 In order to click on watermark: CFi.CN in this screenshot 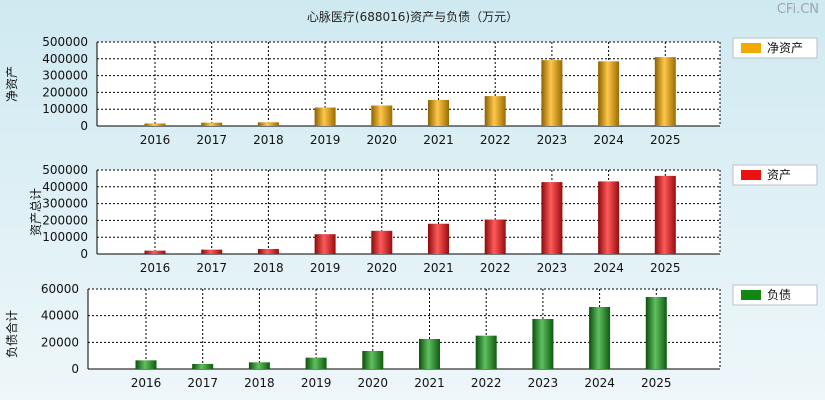, I will do `click(797, 9)`.